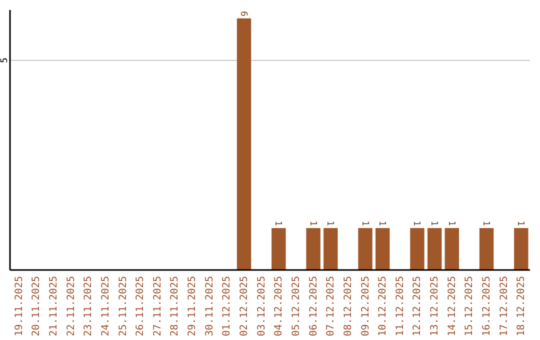 The image size is (540, 340). What do you see at coordinates (487, 306) in the screenshot?
I see `x-tick-label: 16.12.2025` at bounding box center [487, 306].